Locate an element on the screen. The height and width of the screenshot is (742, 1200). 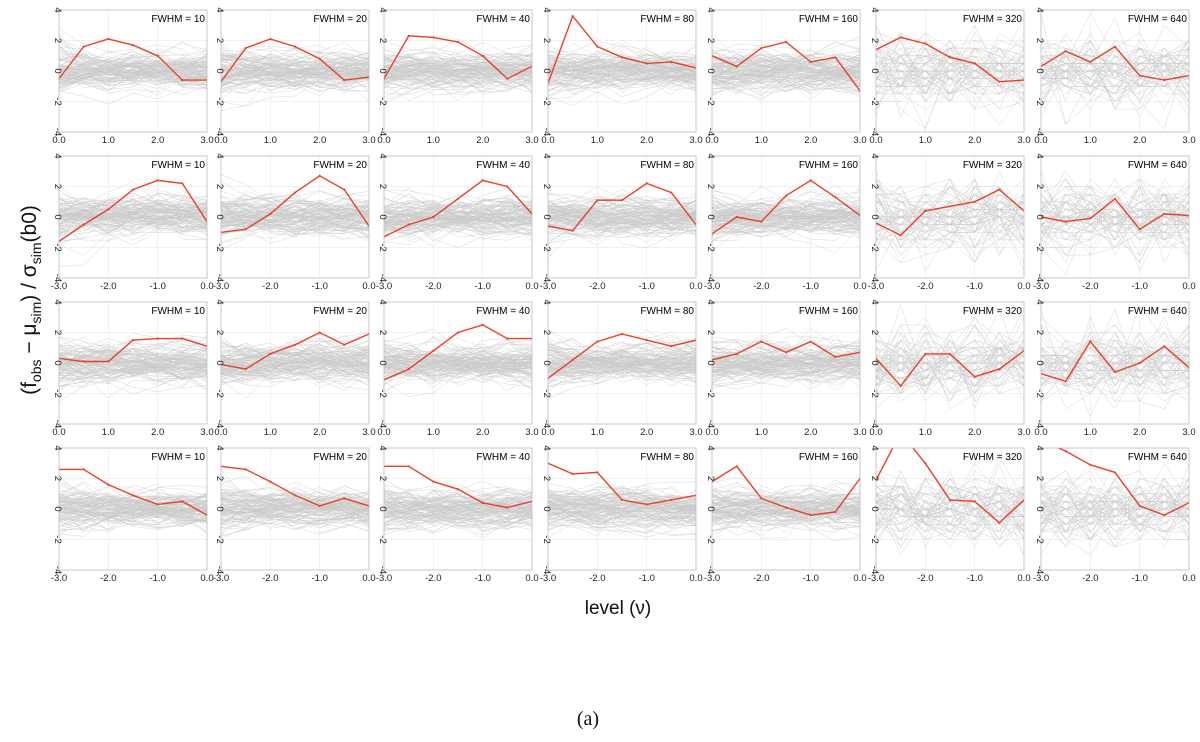
panel-title: FWHM = 10 is located at coordinates (178, 457).